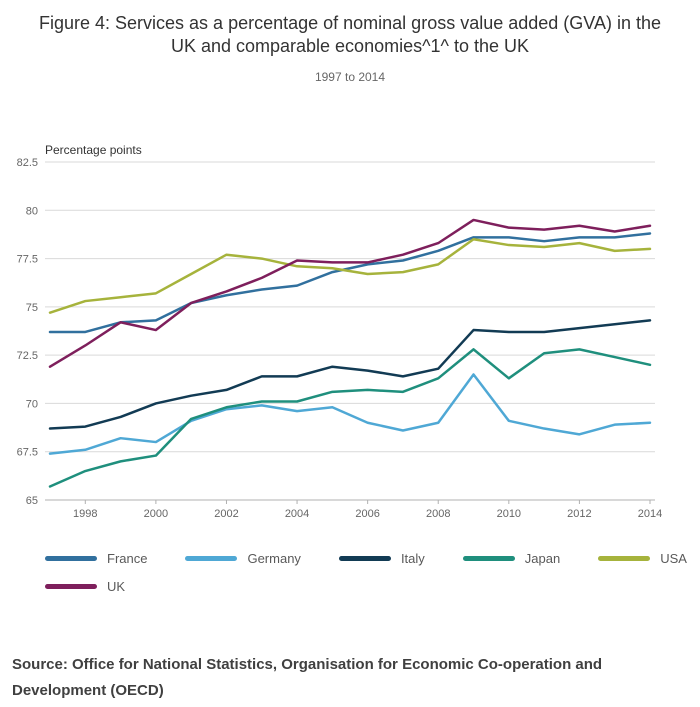 This screenshot has height=707, width=700. What do you see at coordinates (297, 514) in the screenshot?
I see `x-tick-label: 2004` at bounding box center [297, 514].